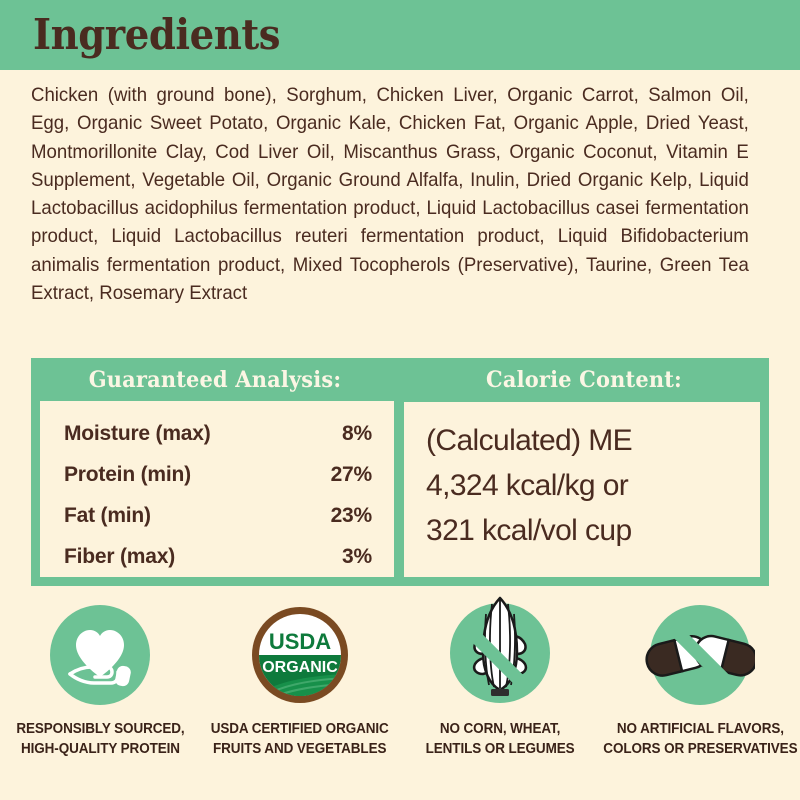  Describe the element at coordinates (300, 667) in the screenshot. I see `usda-seal-bottom-text: ORGANIC` at that location.